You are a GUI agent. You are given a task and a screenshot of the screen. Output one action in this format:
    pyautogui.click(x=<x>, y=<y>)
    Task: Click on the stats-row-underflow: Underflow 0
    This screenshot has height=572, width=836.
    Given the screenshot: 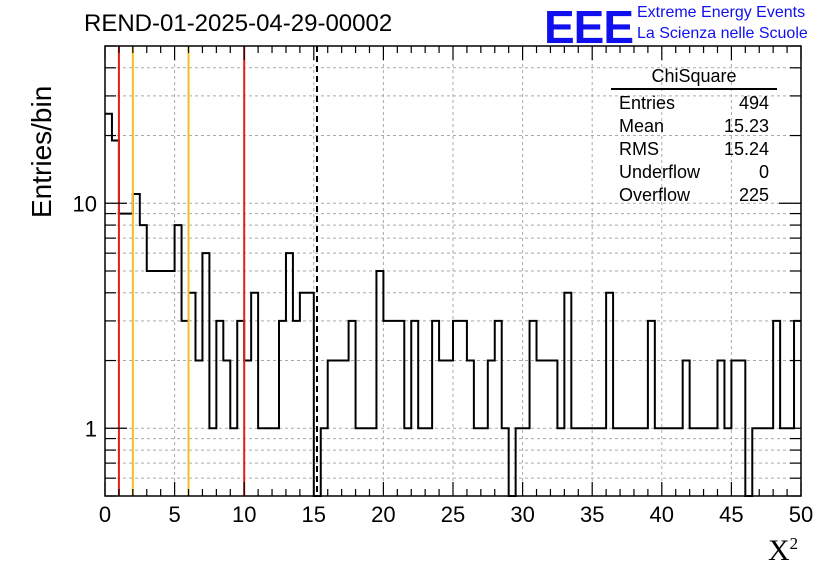 What is the action you would take?
    pyautogui.click(x=694, y=172)
    